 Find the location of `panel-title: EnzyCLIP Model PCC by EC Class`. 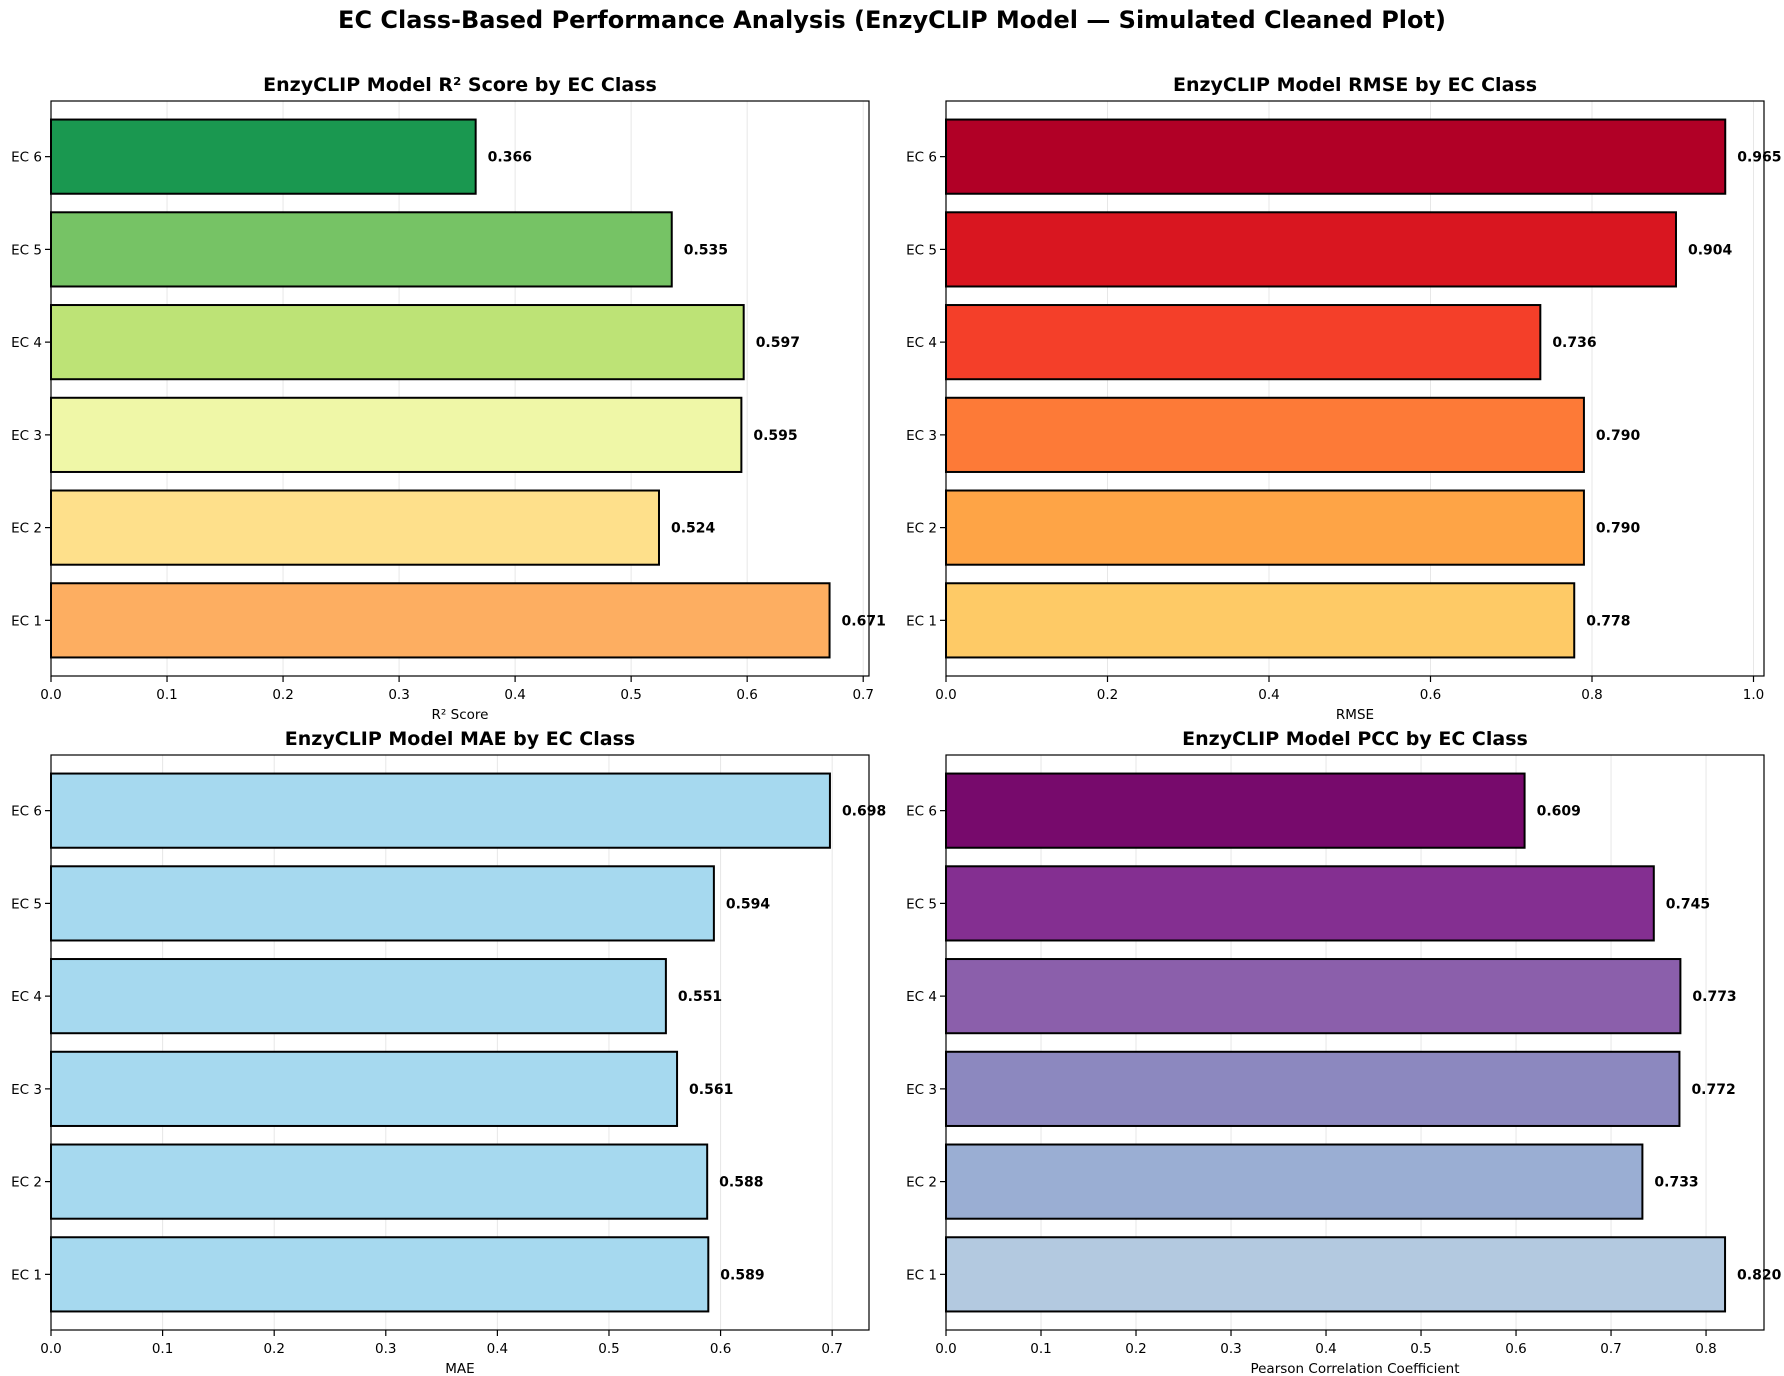

panel-title: EnzyCLIP Model PCC by EC Class is located at coordinates (1355, 739).